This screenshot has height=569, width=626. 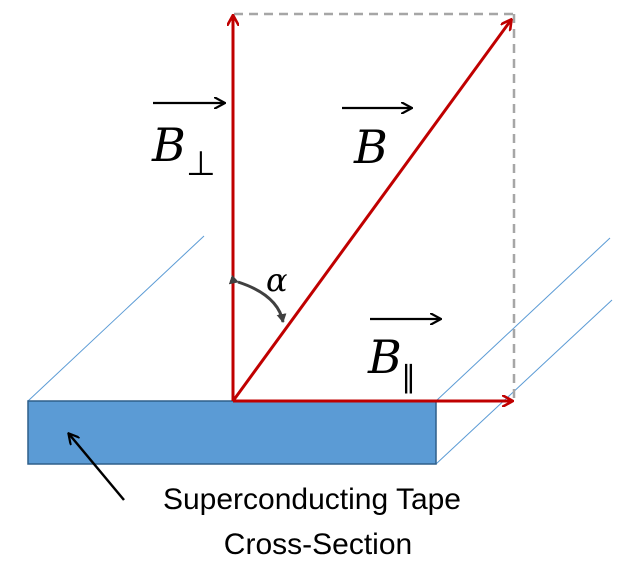 What do you see at coordinates (408, 377) in the screenshot?
I see `b-parallel-subscript: ∥` at bounding box center [408, 377].